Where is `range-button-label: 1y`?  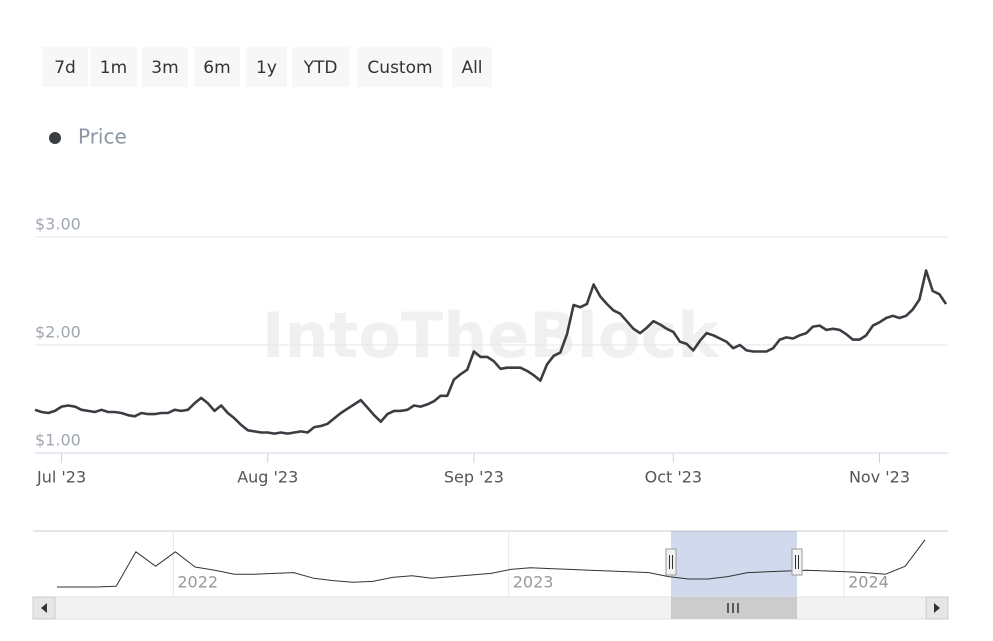
range-button-label: 1y is located at coordinates (266, 68).